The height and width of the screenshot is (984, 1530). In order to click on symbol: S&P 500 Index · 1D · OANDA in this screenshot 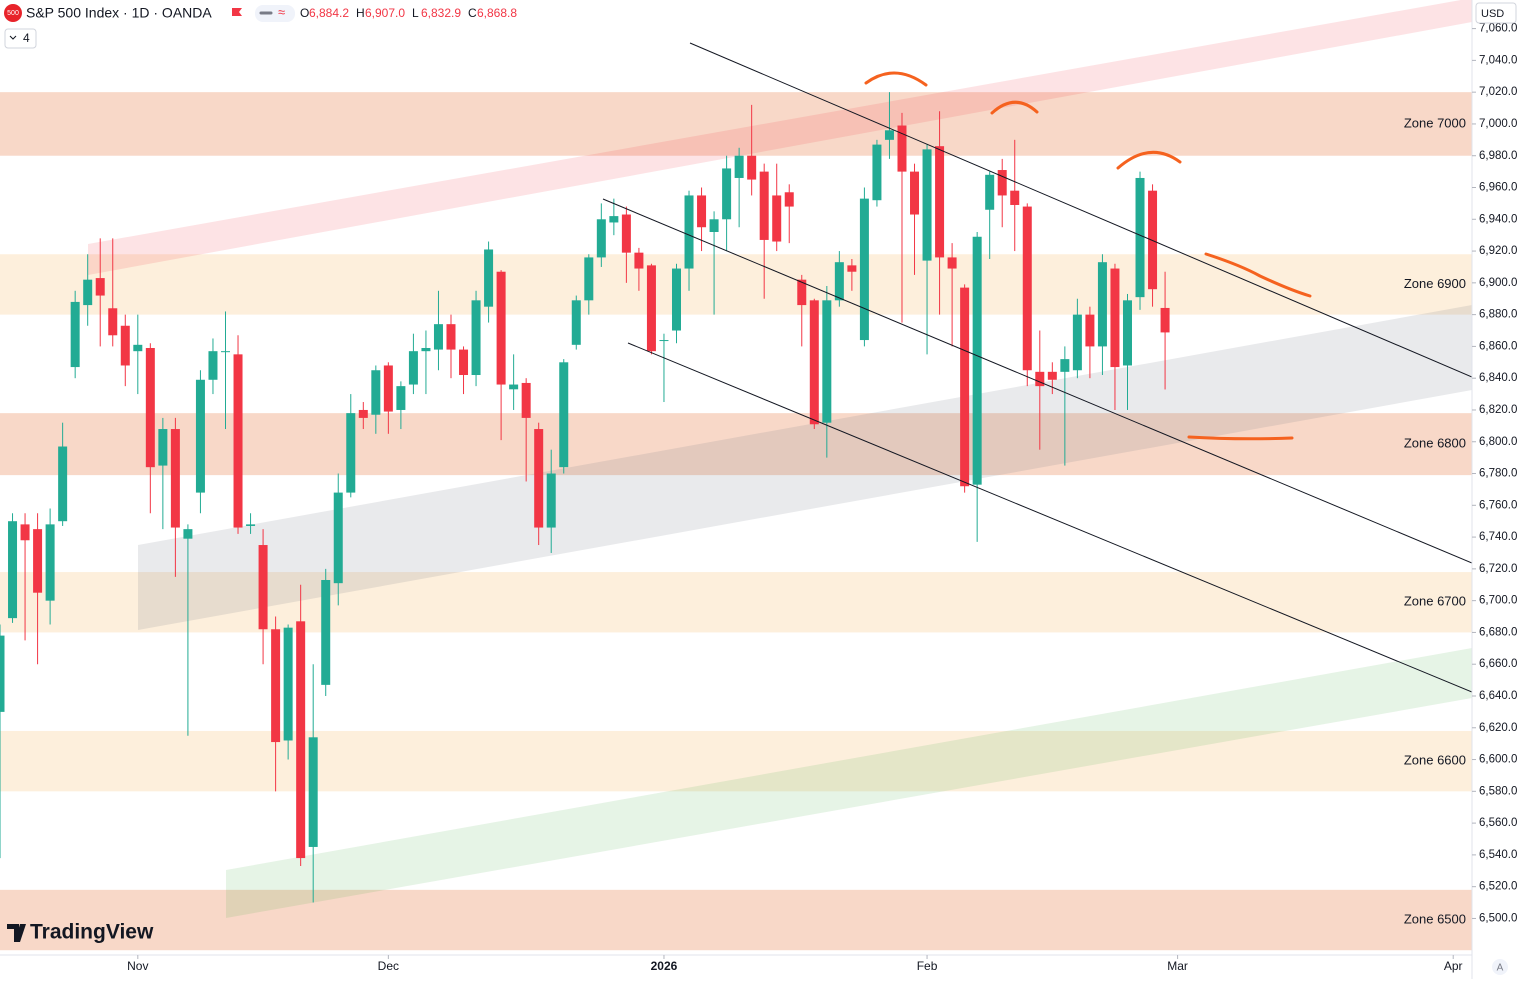, I will do `click(119, 13)`.